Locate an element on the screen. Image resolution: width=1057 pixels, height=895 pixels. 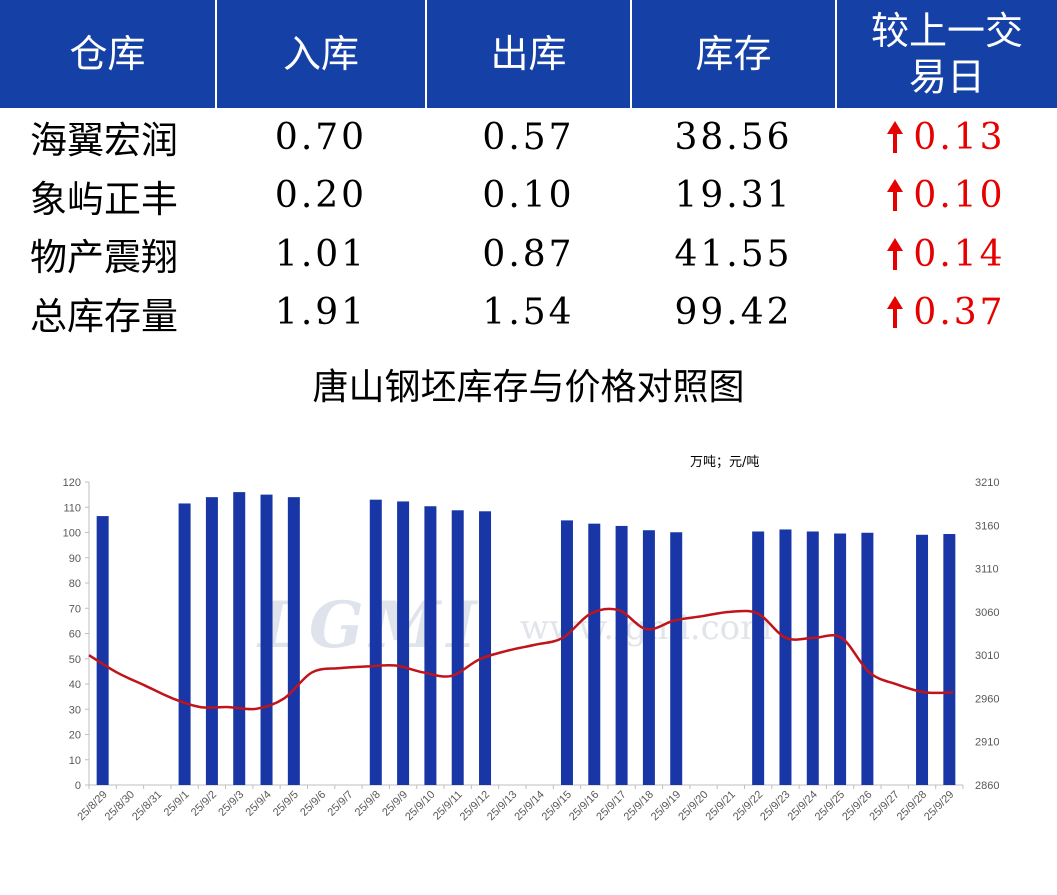
x-tick-label: 25/9/4 is located at coordinates (259, 804).